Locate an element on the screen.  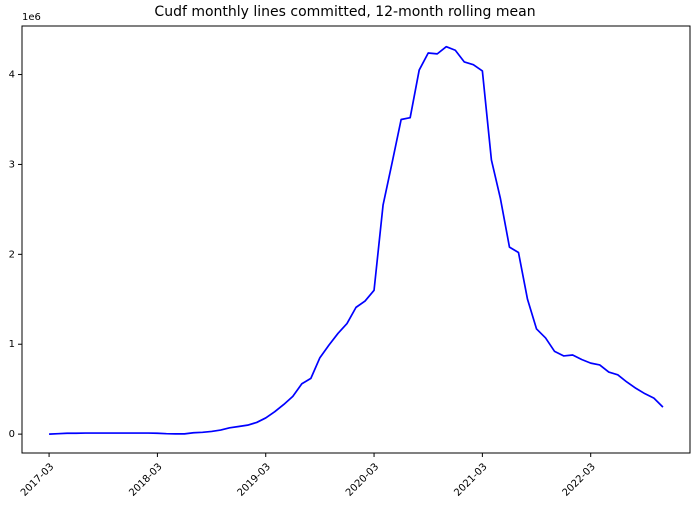
y-tick-label: 1 is located at coordinates (12, 344).